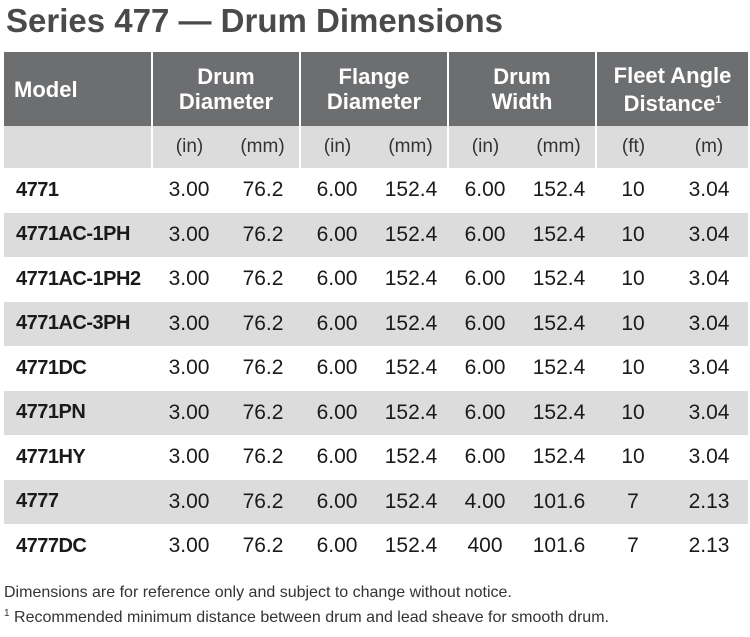  I want to click on table-row: 4777 3.00 76.2 6.00 152.4 4.00 101.6 7 2.13, so click(376, 501).